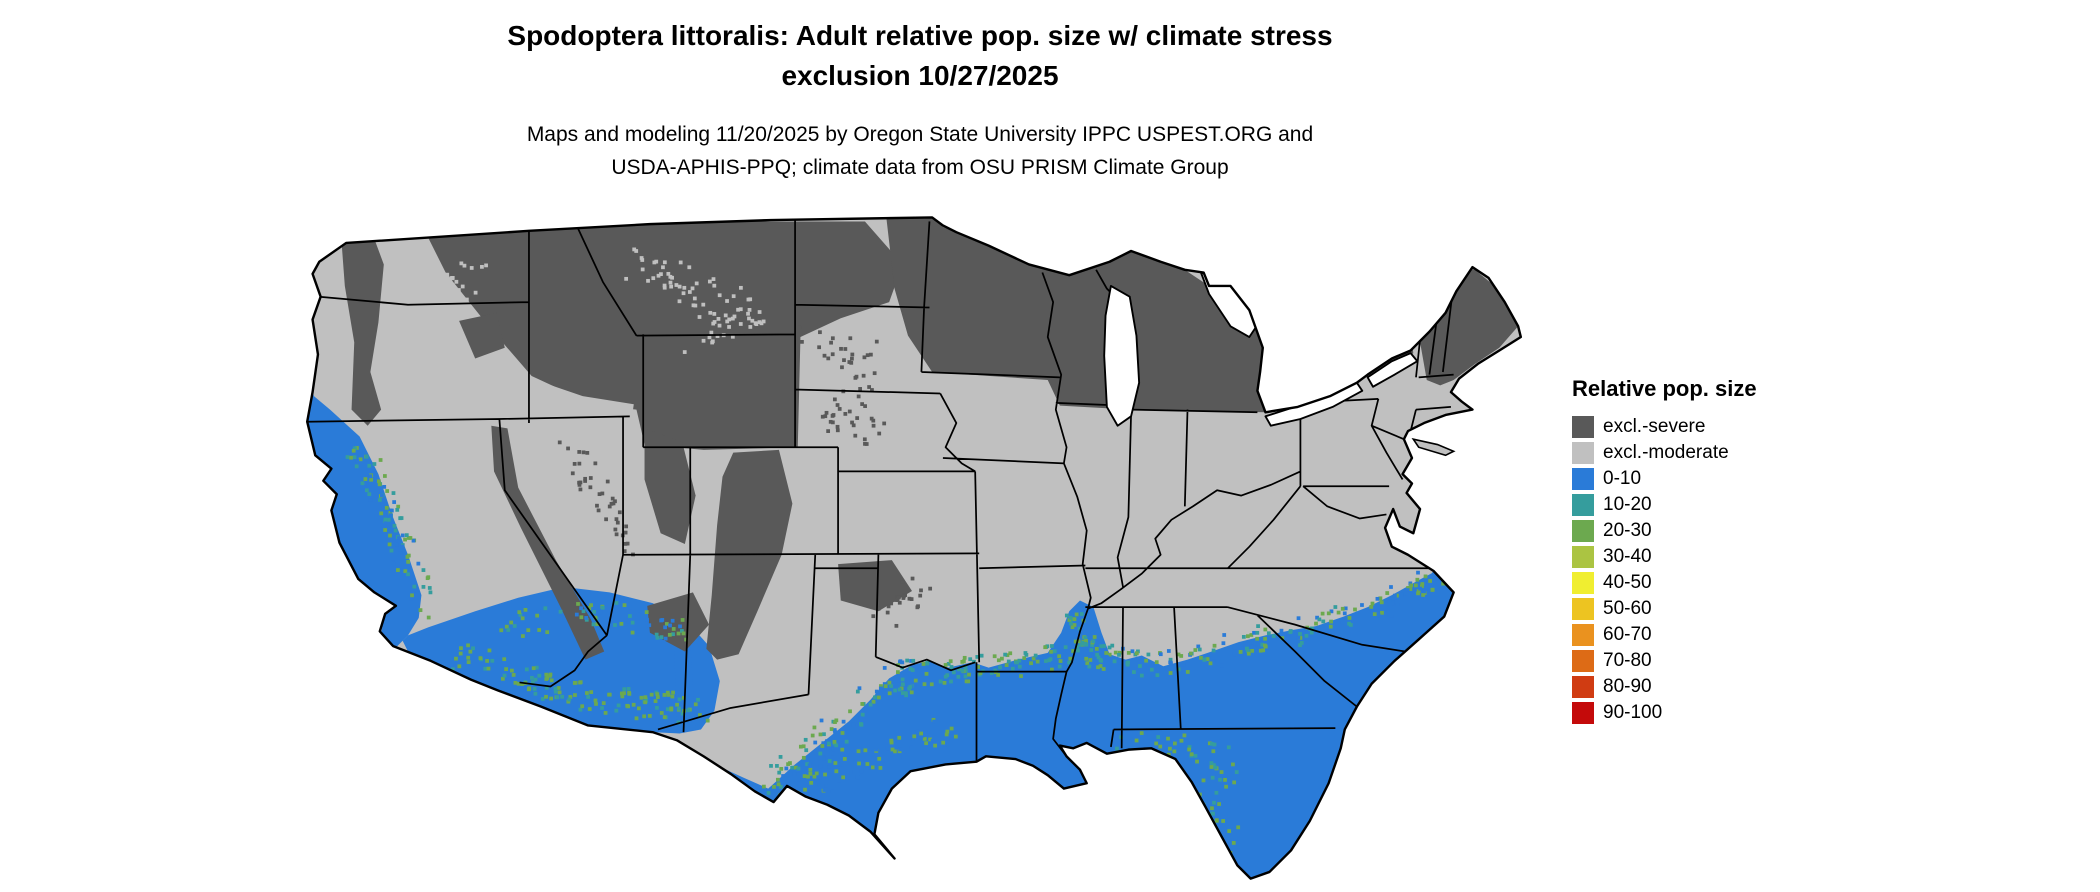 This screenshot has height=892, width=2100. Describe the element at coordinates (1627, 608) in the screenshot. I see `legend-item-label: 50-60` at that location.